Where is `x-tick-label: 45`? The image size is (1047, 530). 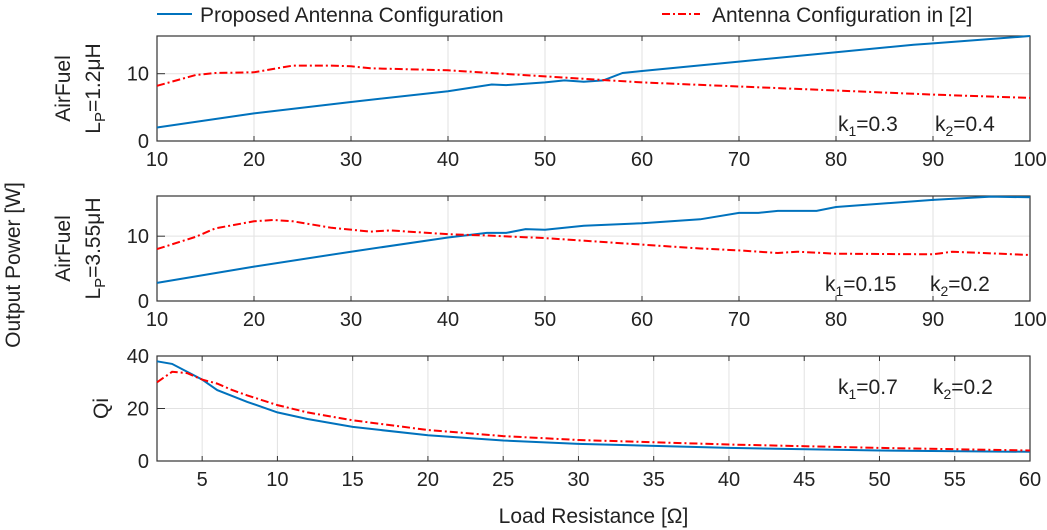
x-tick-label: 45 is located at coordinates (804, 480).